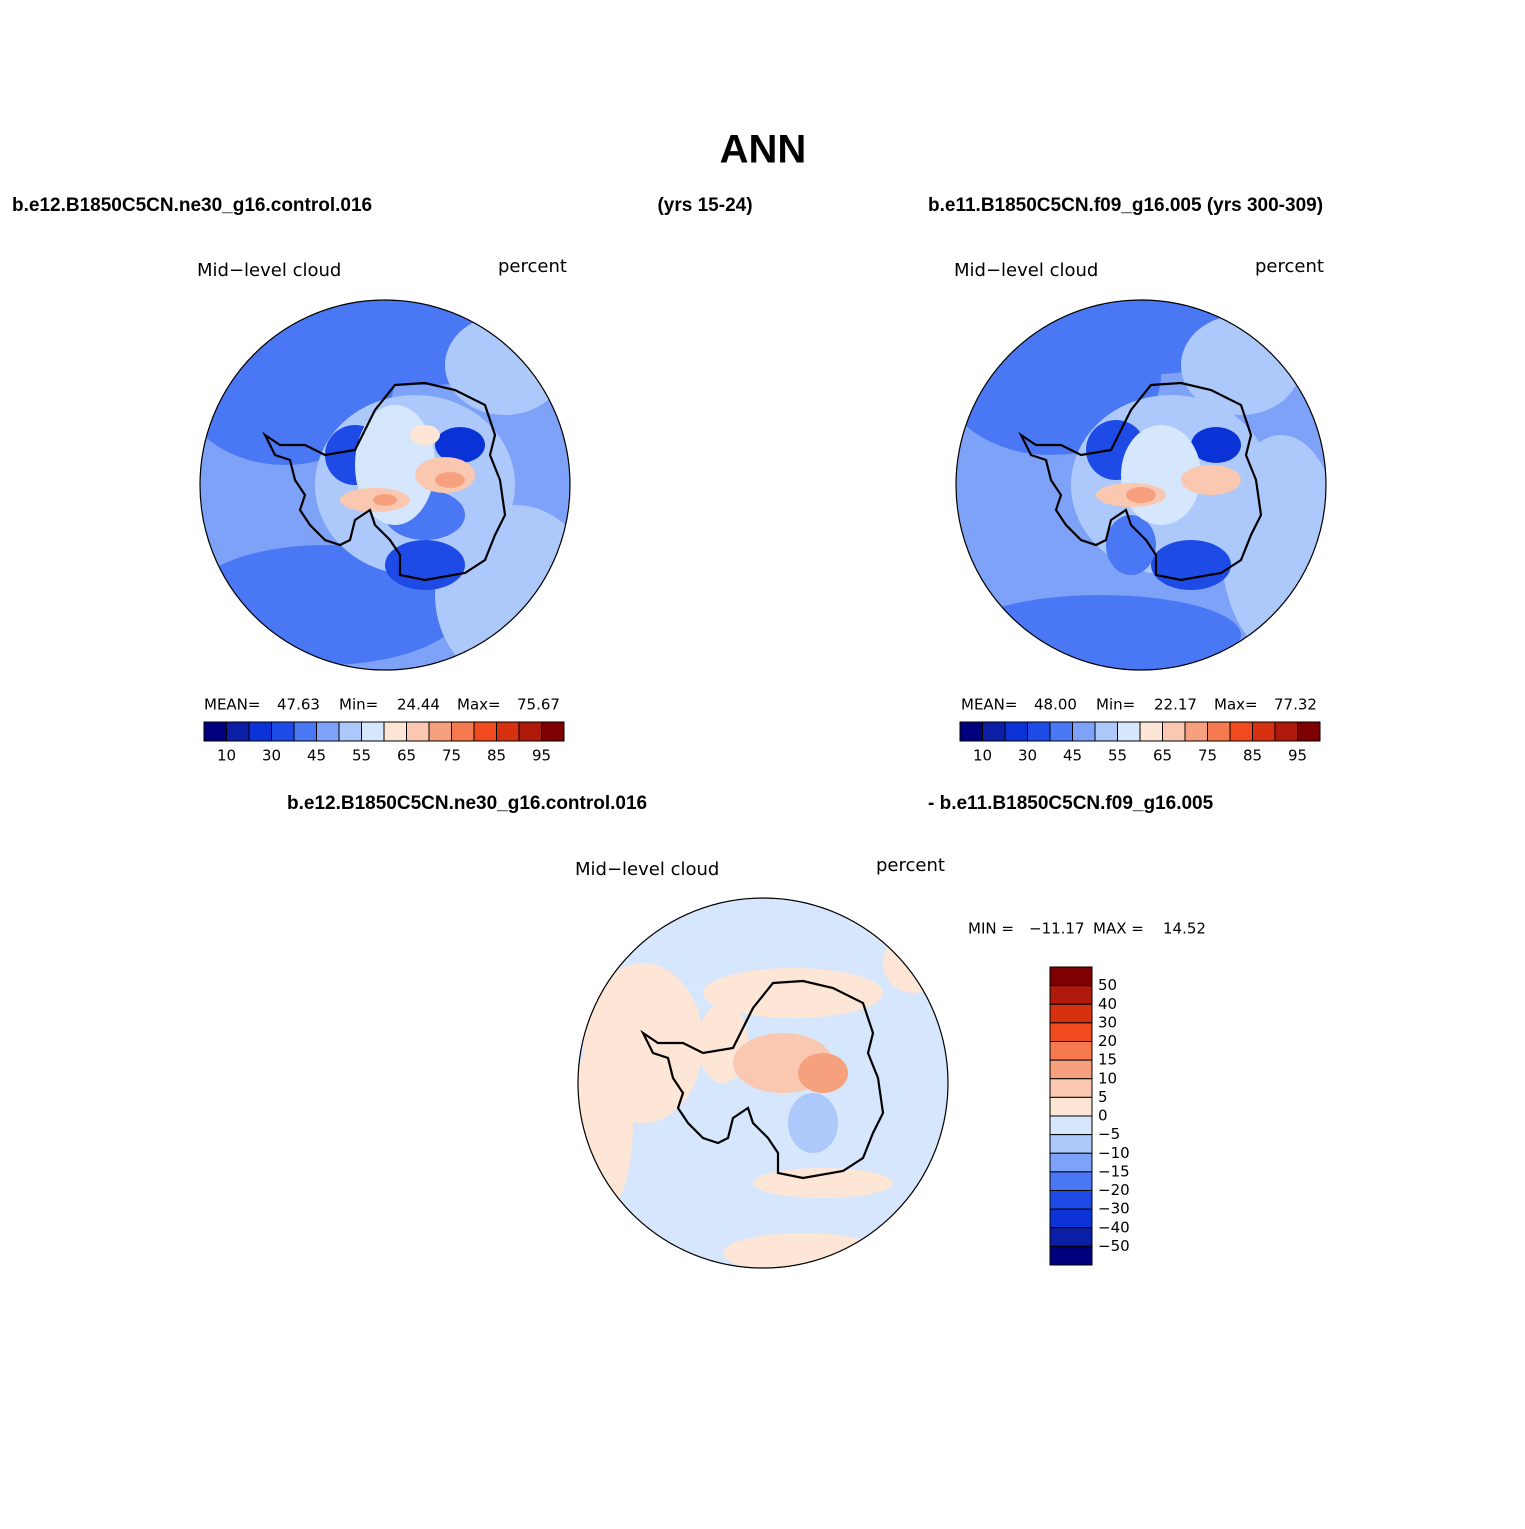 The image size is (1525, 1529). I want to click on colorbar-label: −40, so click(1114, 1227).